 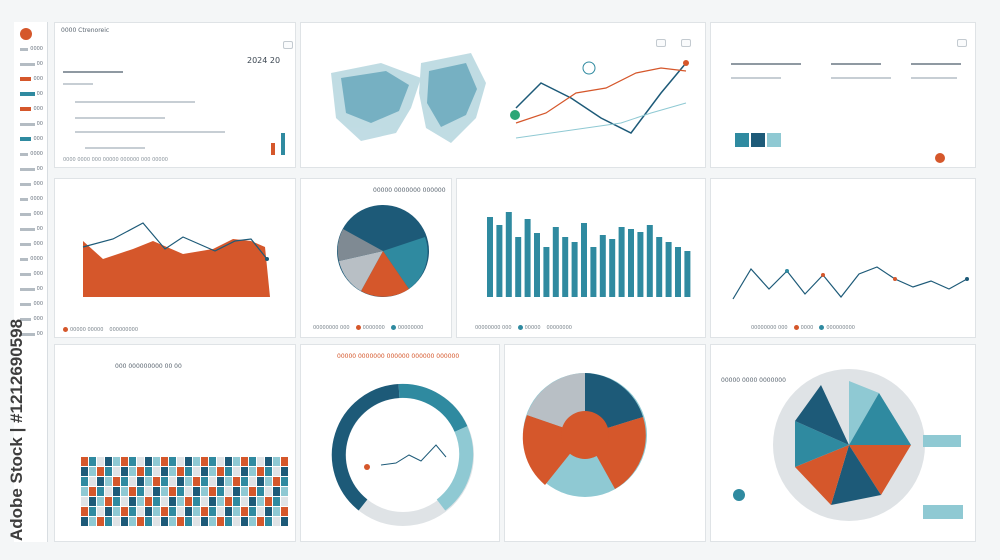 What do you see at coordinates (331, 328) in the screenshot?
I see `pie-legend: 00000000 000` at bounding box center [331, 328].